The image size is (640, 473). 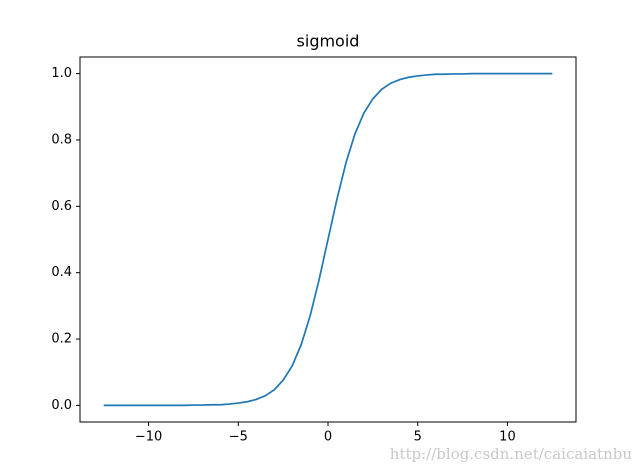 I want to click on y-tick-label: 0.8, so click(x=61, y=139).